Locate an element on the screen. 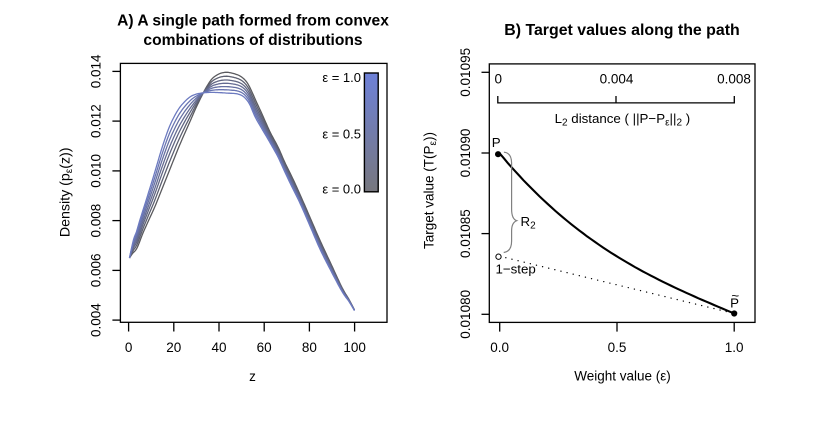  svg-text: Density (pε(z)) is located at coordinates (66, 192).